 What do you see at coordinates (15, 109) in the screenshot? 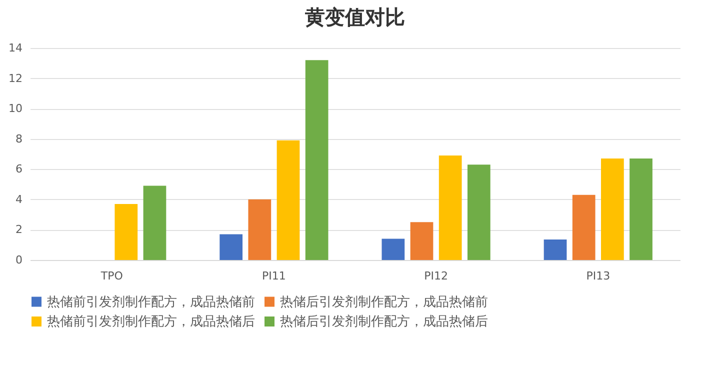
I see `y-tick-label: 10` at bounding box center [15, 109].